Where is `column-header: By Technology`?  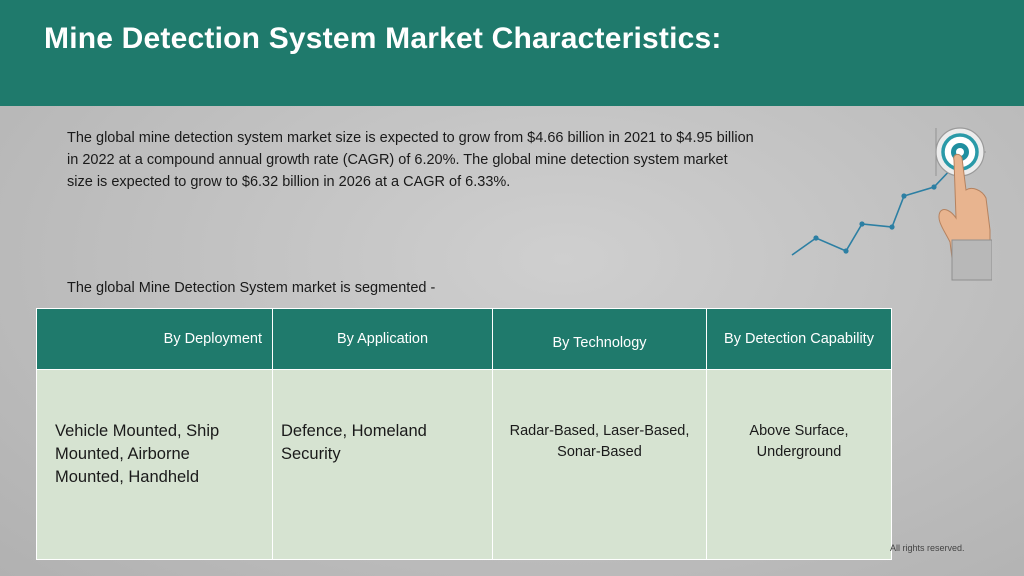
column-header: By Technology is located at coordinates (599, 339).